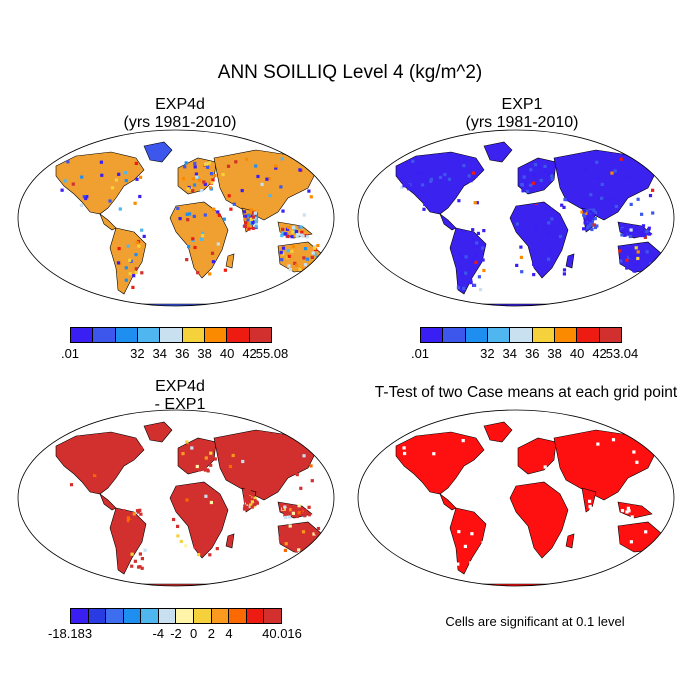 The width and height of the screenshot is (700, 700). I want to click on map-panel-ttest, so click(516, 498).